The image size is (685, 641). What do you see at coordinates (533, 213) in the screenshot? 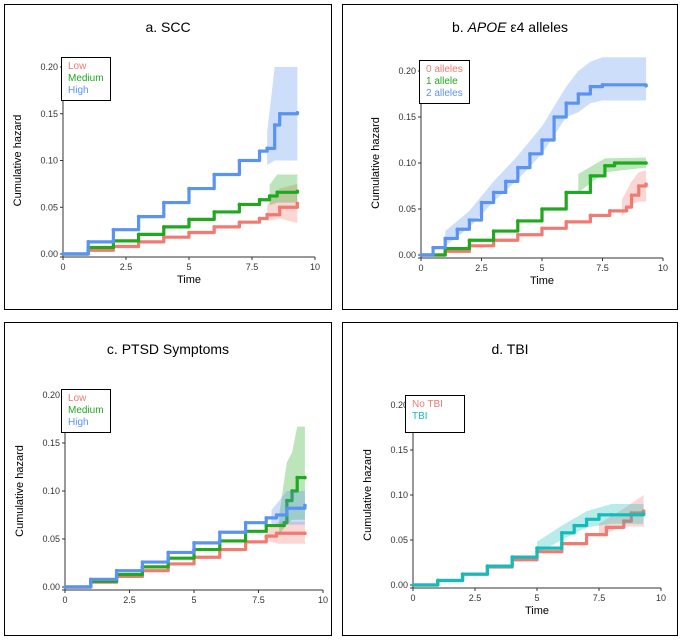
I see `series-0-alleles` at bounding box center [533, 213].